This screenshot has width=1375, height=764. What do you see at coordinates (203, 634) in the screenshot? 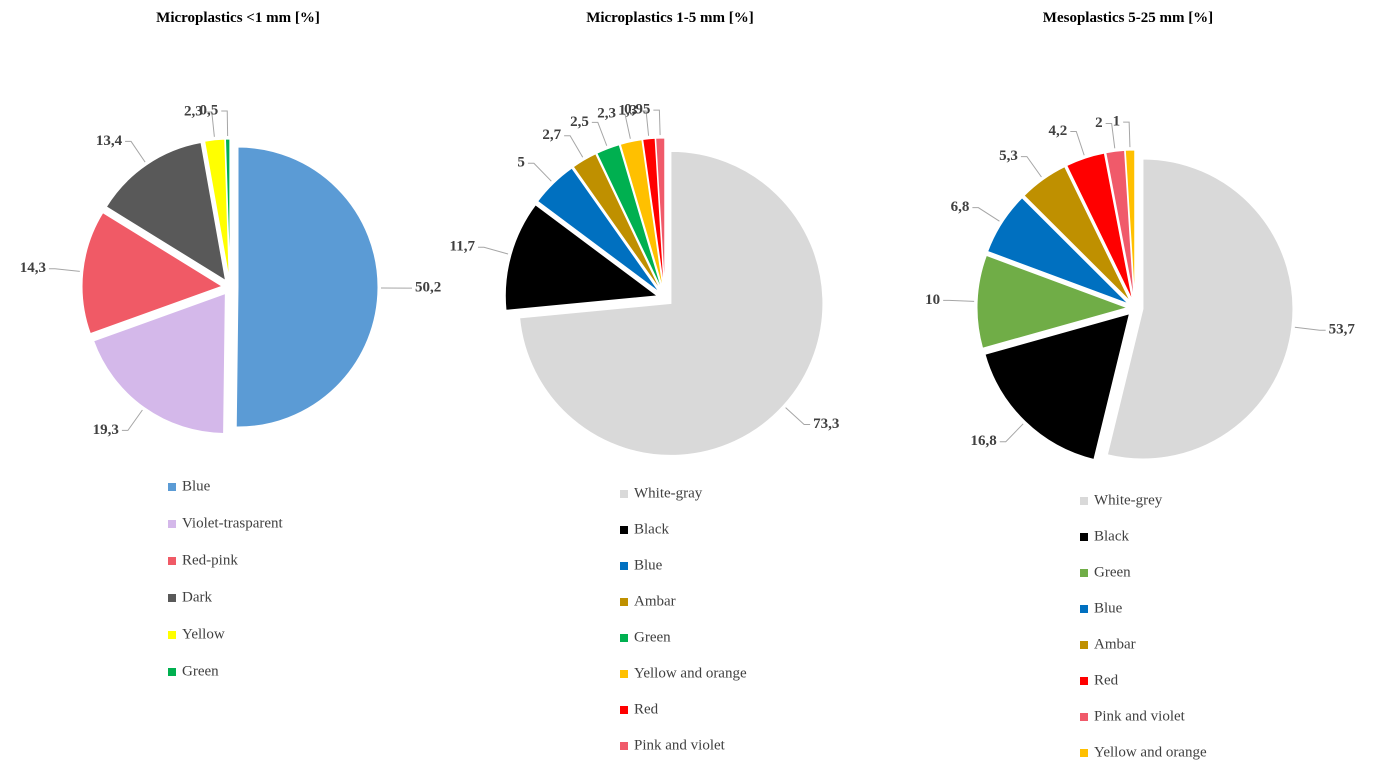
I see `legend-label: Yellow` at bounding box center [203, 634].